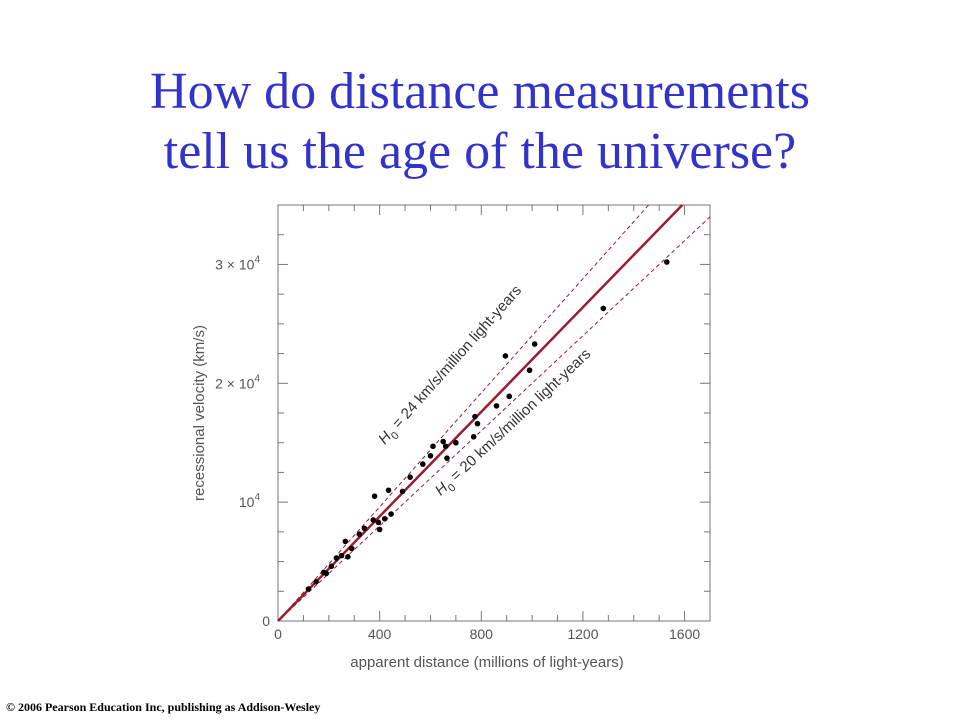 The height and width of the screenshot is (720, 960). Describe the element at coordinates (684, 634) in the screenshot. I see `x-tick-label: 1600` at that location.